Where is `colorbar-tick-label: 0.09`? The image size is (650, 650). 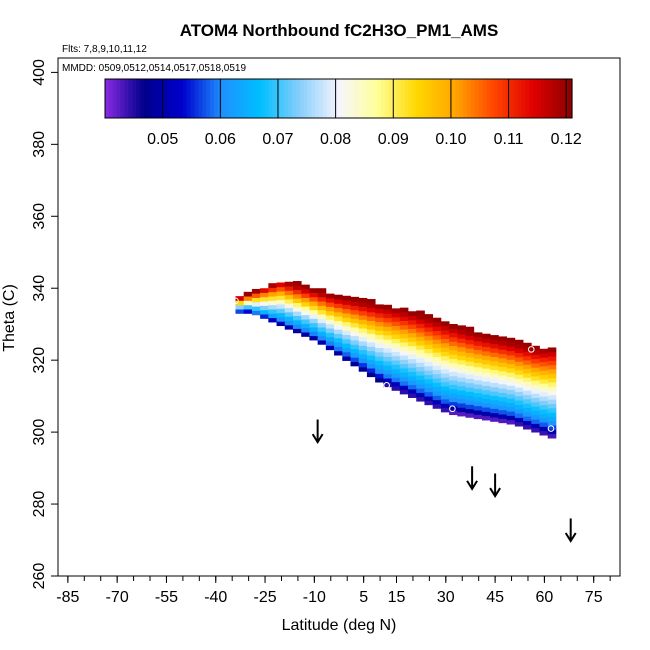 colorbar-tick-label: 0.09 is located at coordinates (393, 139).